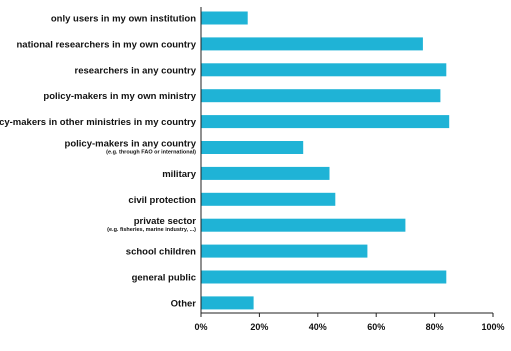 Image resolution: width=511 pixels, height=351 pixels. Describe the element at coordinates (376, 327) in the screenshot. I see `x-tick-label: 60%` at that location.